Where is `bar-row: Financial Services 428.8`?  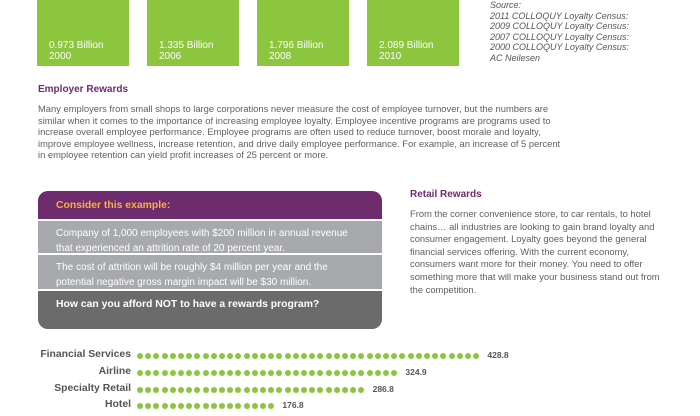 bar-row: Financial Services 428.8 is located at coordinates (350, 356).